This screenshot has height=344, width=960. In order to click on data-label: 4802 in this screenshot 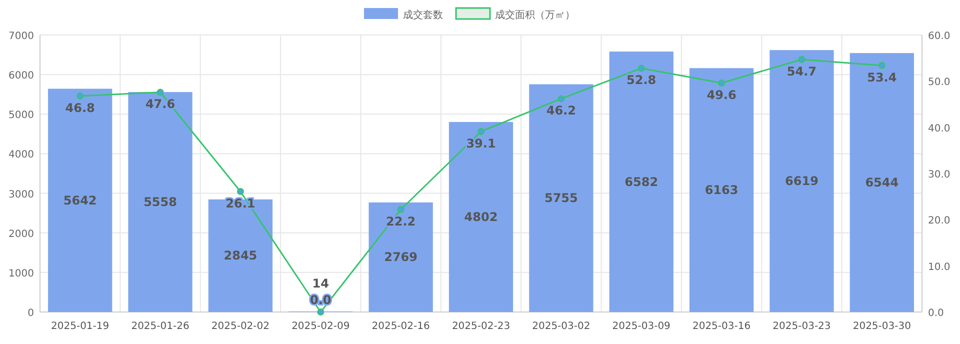, I will do `click(481, 217)`.